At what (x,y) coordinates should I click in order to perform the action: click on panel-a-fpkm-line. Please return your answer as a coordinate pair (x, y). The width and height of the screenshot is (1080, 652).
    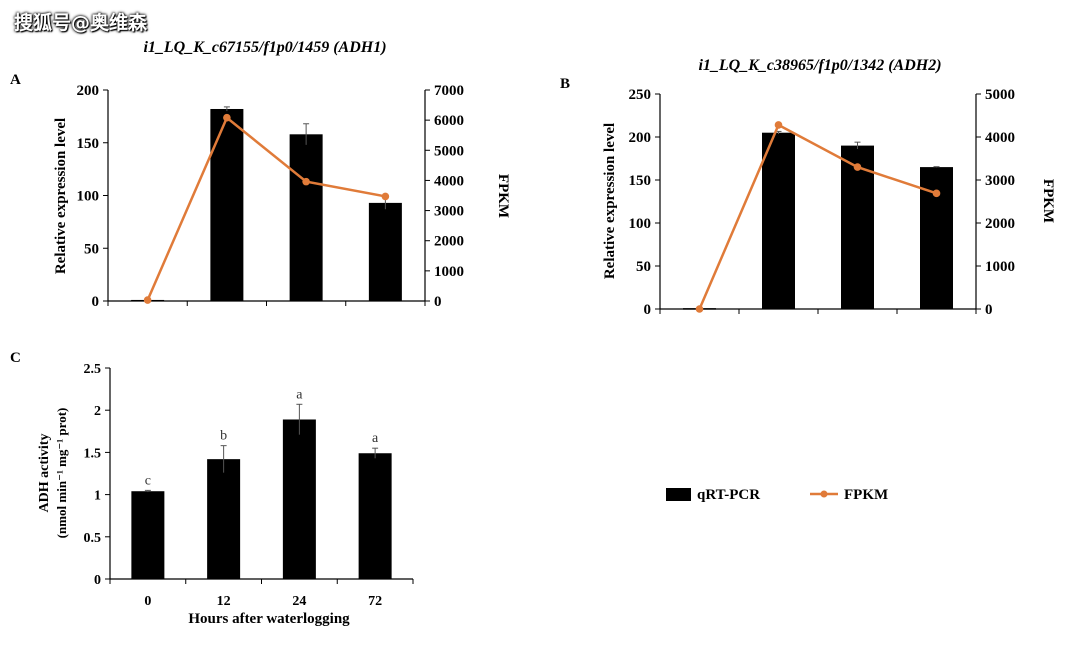
    Looking at the image, I should click on (266, 208).